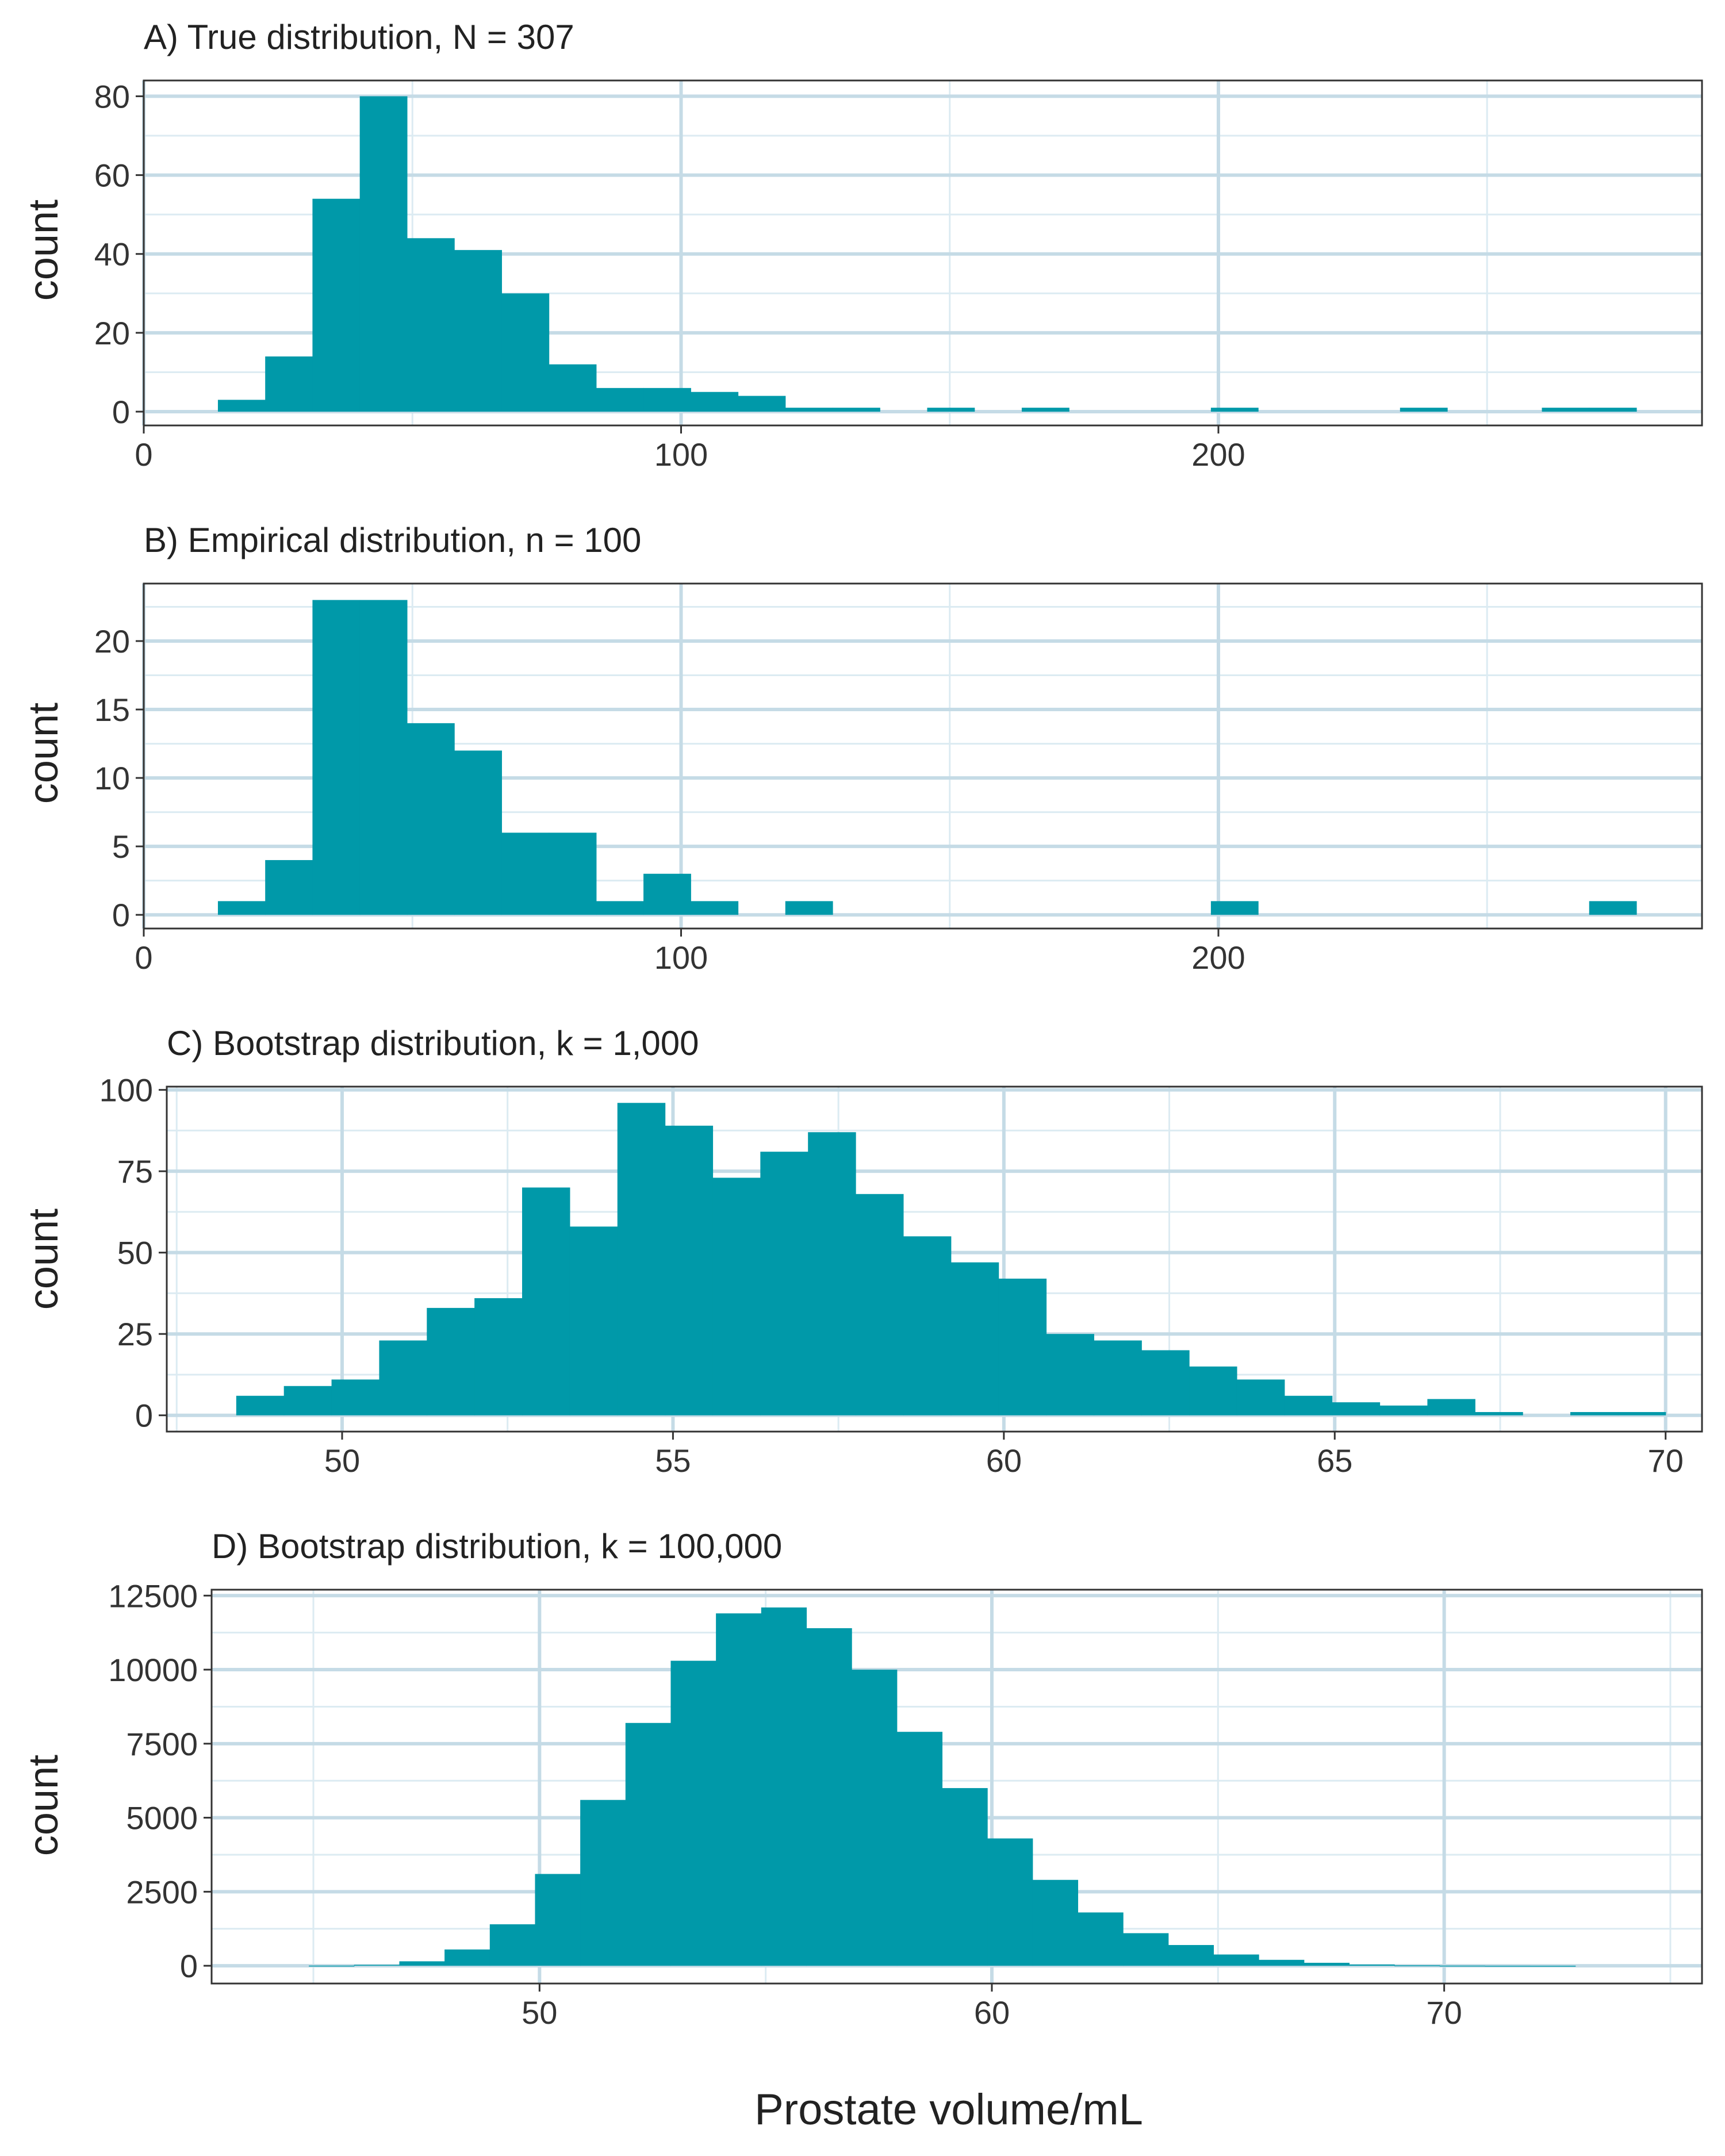 Image resolution: width=1725 pixels, height=2156 pixels. Describe the element at coordinates (135, 1334) in the screenshot. I see `y-tick-label: 25` at that location.